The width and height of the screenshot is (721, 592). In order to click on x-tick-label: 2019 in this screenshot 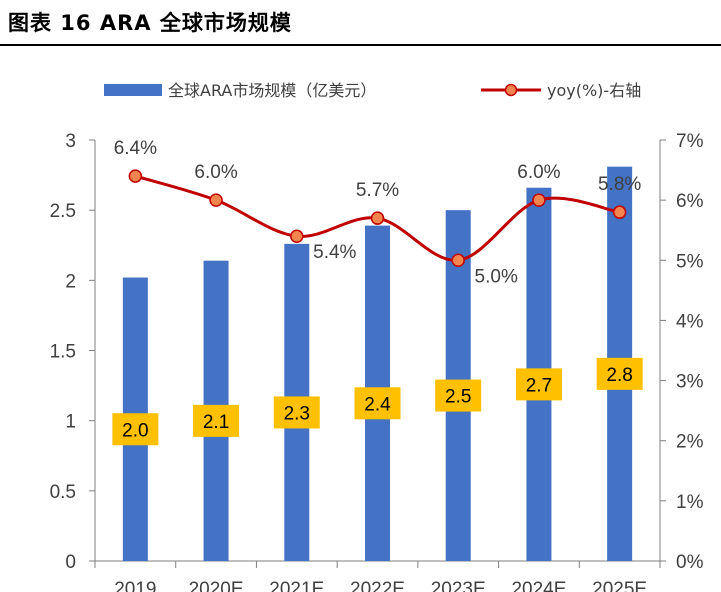, I will do `click(135, 585)`.